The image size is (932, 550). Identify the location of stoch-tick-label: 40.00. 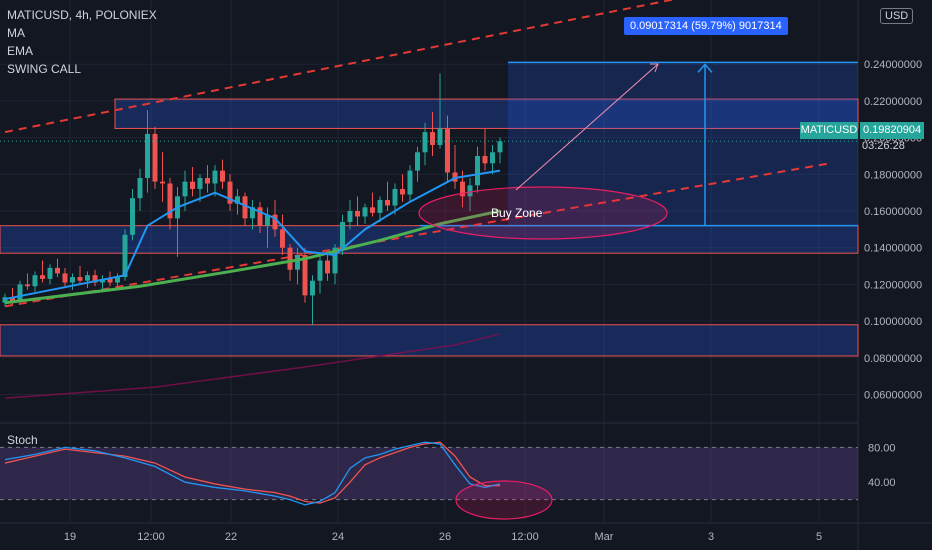
(882, 483).